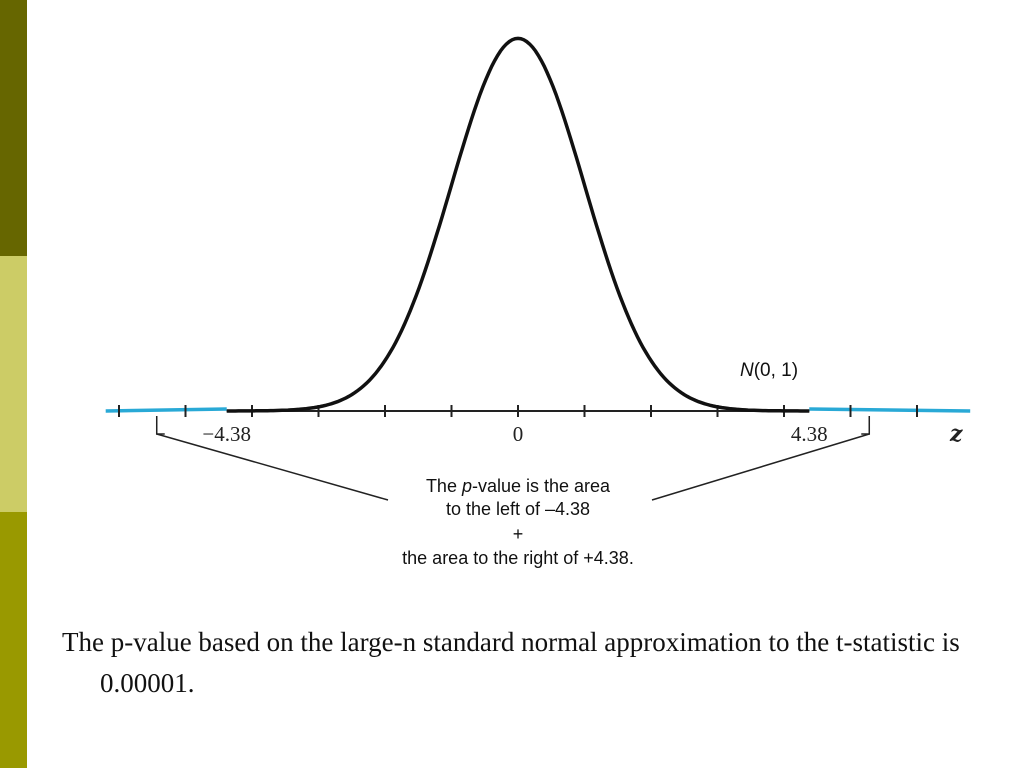  What do you see at coordinates (513, 458) in the screenshot?
I see `tail-brackets` at bounding box center [513, 458].